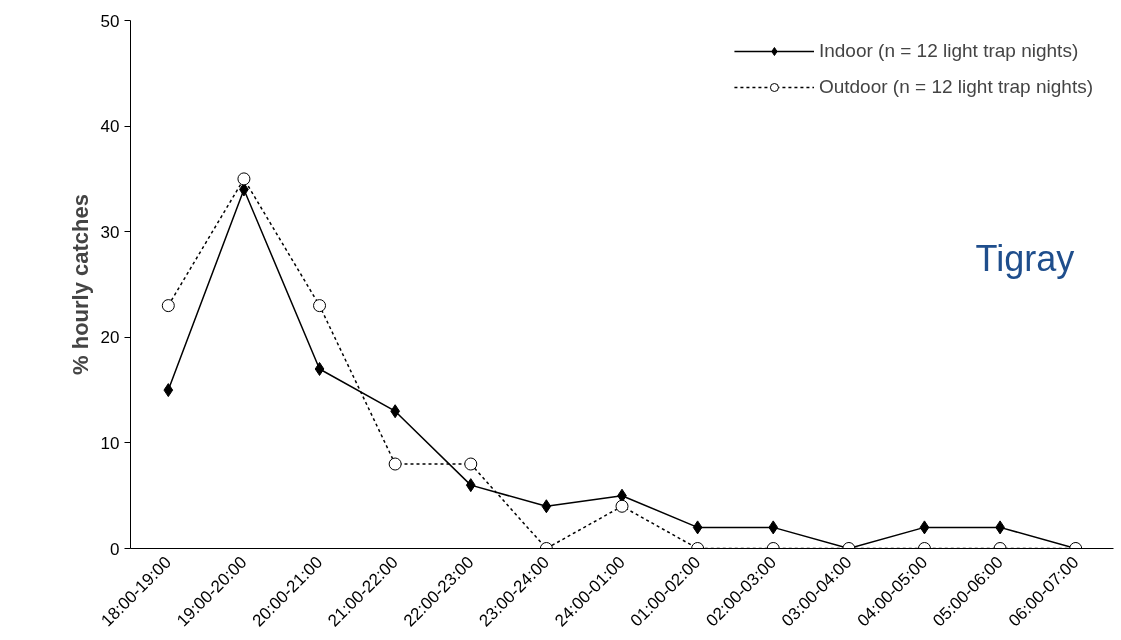  What do you see at coordinates (110, 21) in the screenshot?
I see `y-tick-label: 50` at bounding box center [110, 21].